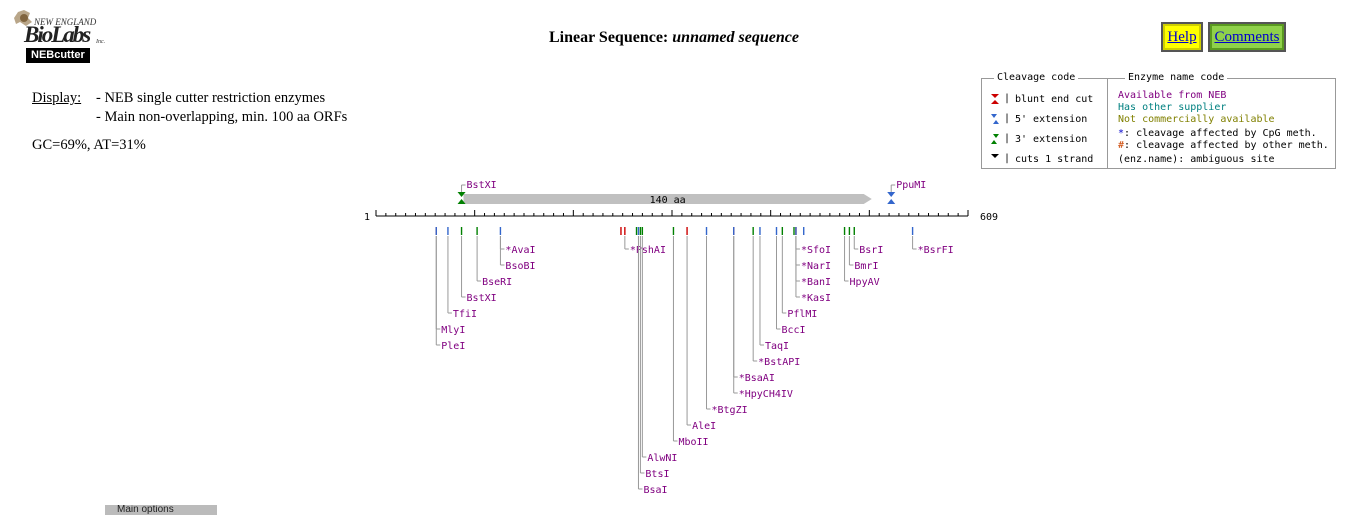 The width and height of the screenshot is (1349, 515). I want to click on top-enzyme-label: BstXI, so click(482, 185).